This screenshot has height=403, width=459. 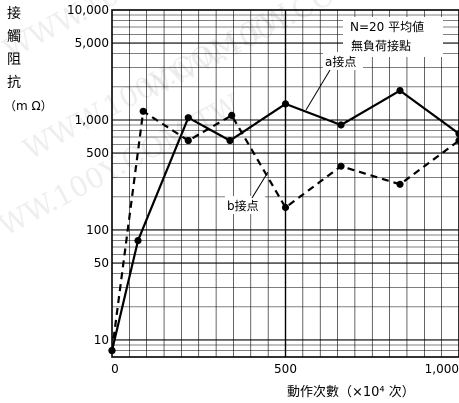 I want to click on x-tick-label: 1,000, so click(x=442, y=369).